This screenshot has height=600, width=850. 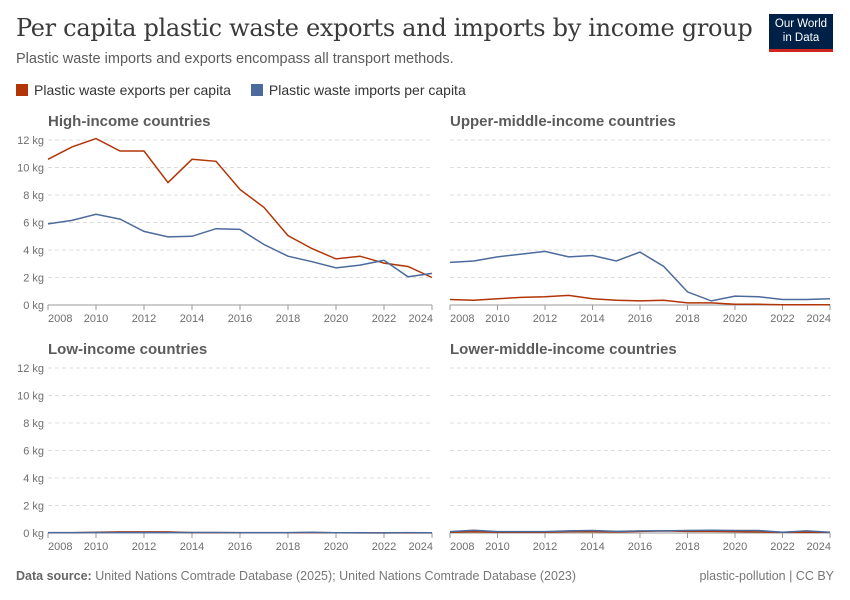 What do you see at coordinates (766, 576) in the screenshot?
I see `footer-right: plastic-pollution | CC BY` at bounding box center [766, 576].